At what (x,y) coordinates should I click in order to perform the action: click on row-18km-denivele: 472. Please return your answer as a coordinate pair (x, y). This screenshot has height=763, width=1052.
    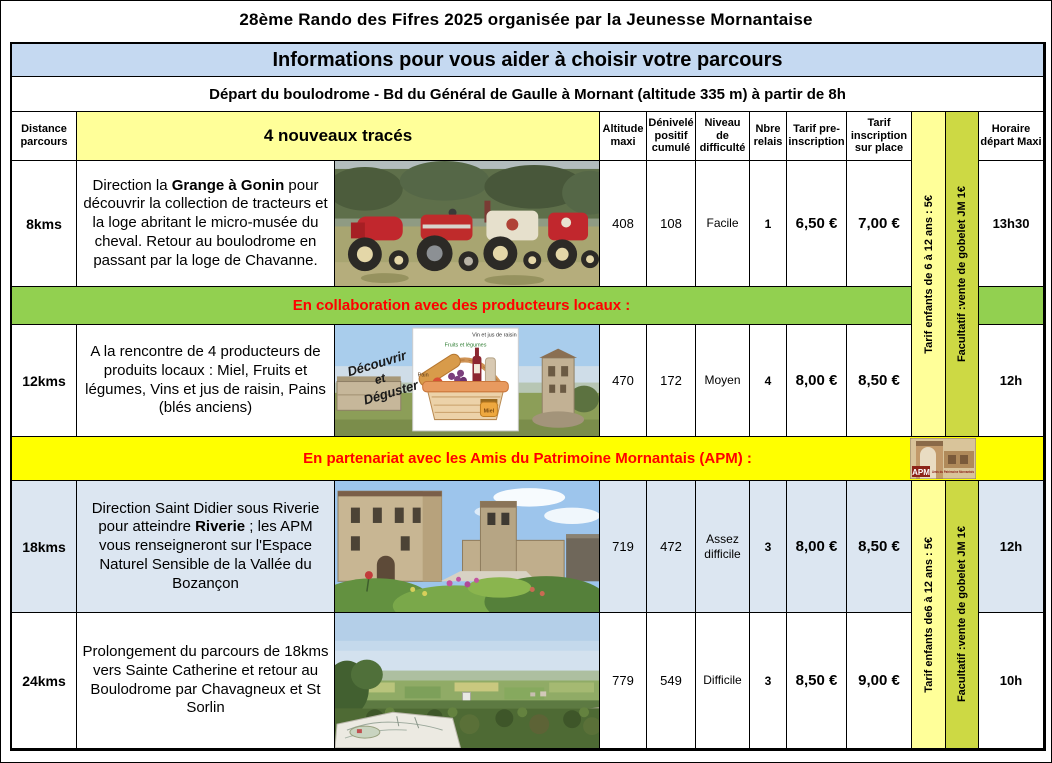
    Looking at the image, I should click on (671, 547).